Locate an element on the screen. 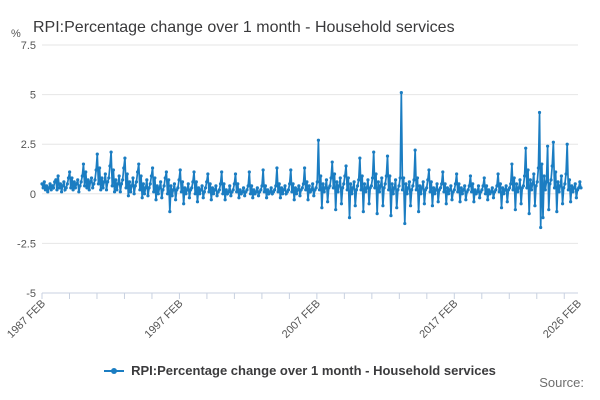  x-axis-labels: 1987 FEB 1997 FEB 2007 FEB 2017 FEB 2026 FEB is located at coordinates (294, 319).